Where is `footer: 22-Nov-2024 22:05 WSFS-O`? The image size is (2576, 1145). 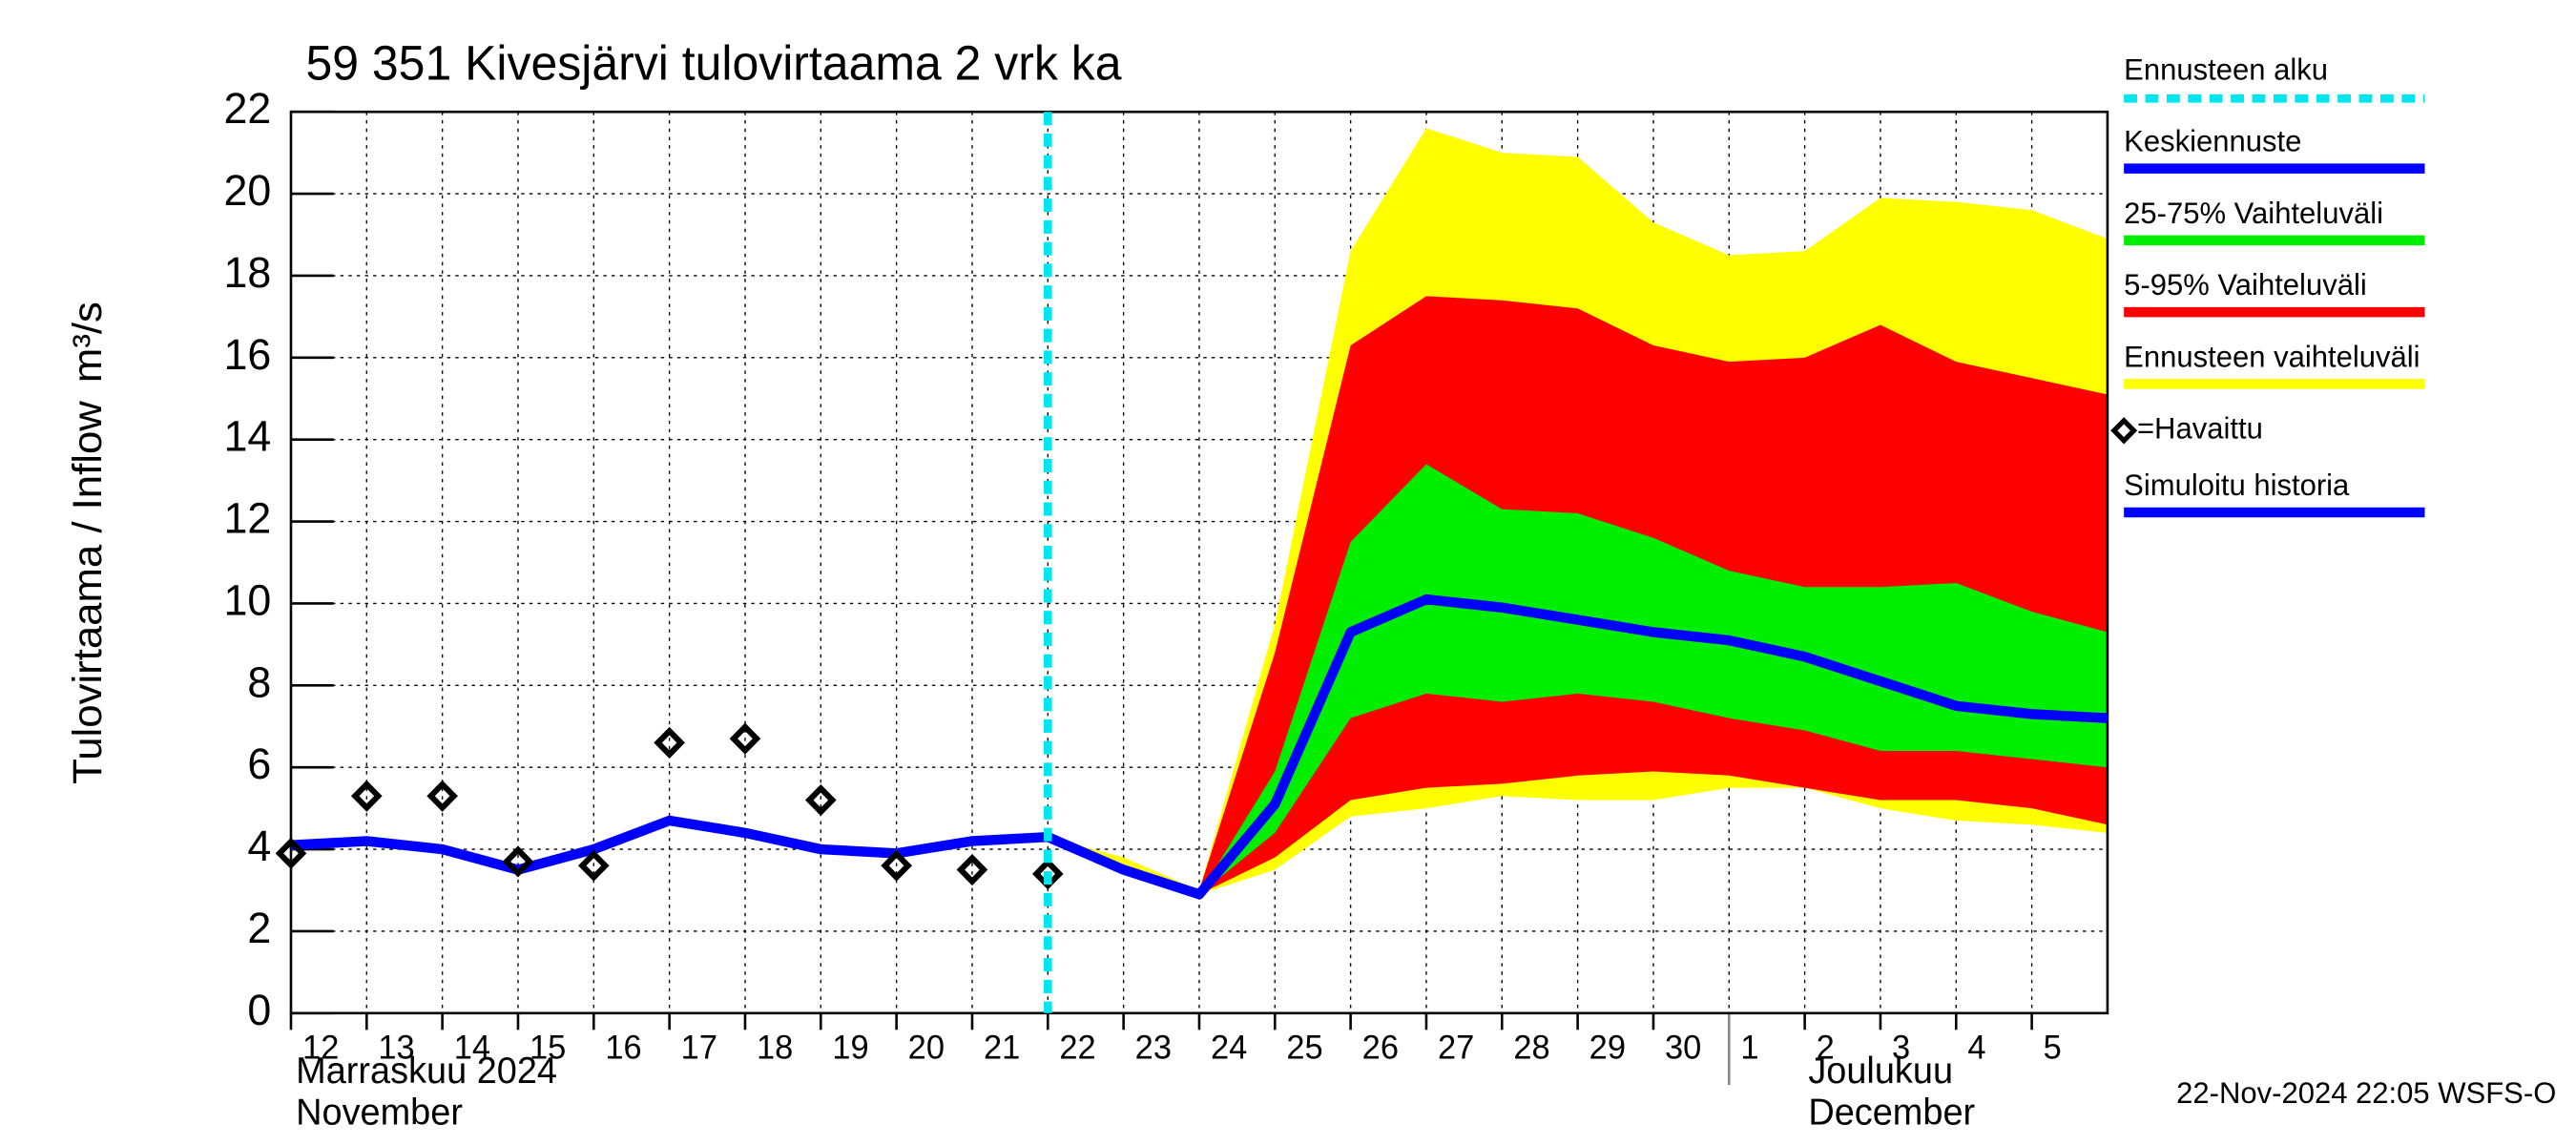 footer: 22-Nov-2024 22:05 WSFS-O is located at coordinates (2366, 1093).